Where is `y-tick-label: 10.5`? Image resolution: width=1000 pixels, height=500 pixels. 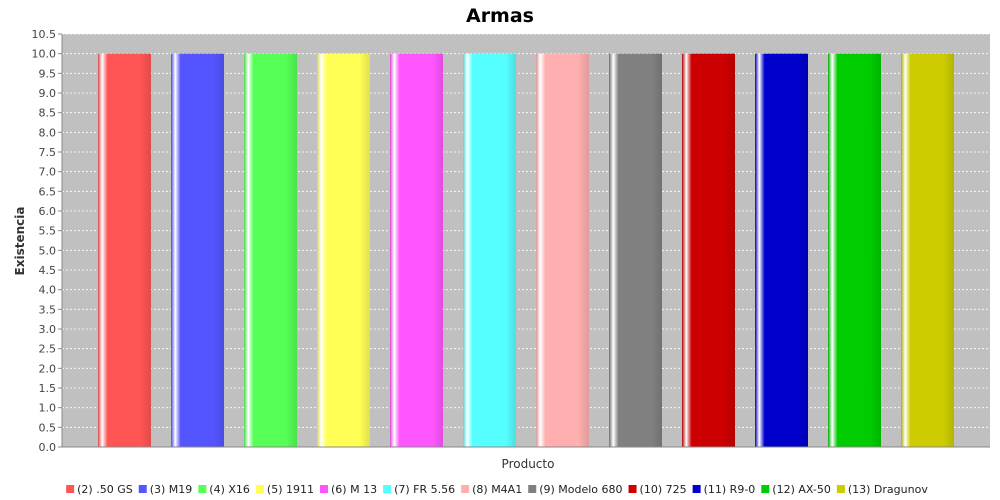 y-tick-label: 10.5 is located at coordinates (44, 34).